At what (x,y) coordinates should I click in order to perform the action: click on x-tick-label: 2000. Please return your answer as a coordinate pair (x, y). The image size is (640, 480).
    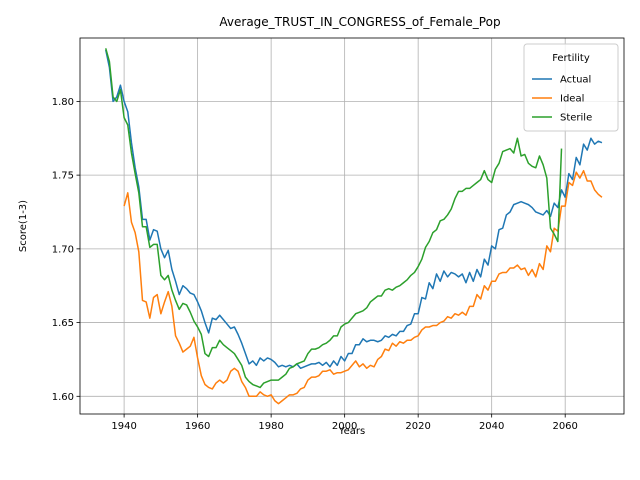
    Looking at the image, I should click on (344, 426).